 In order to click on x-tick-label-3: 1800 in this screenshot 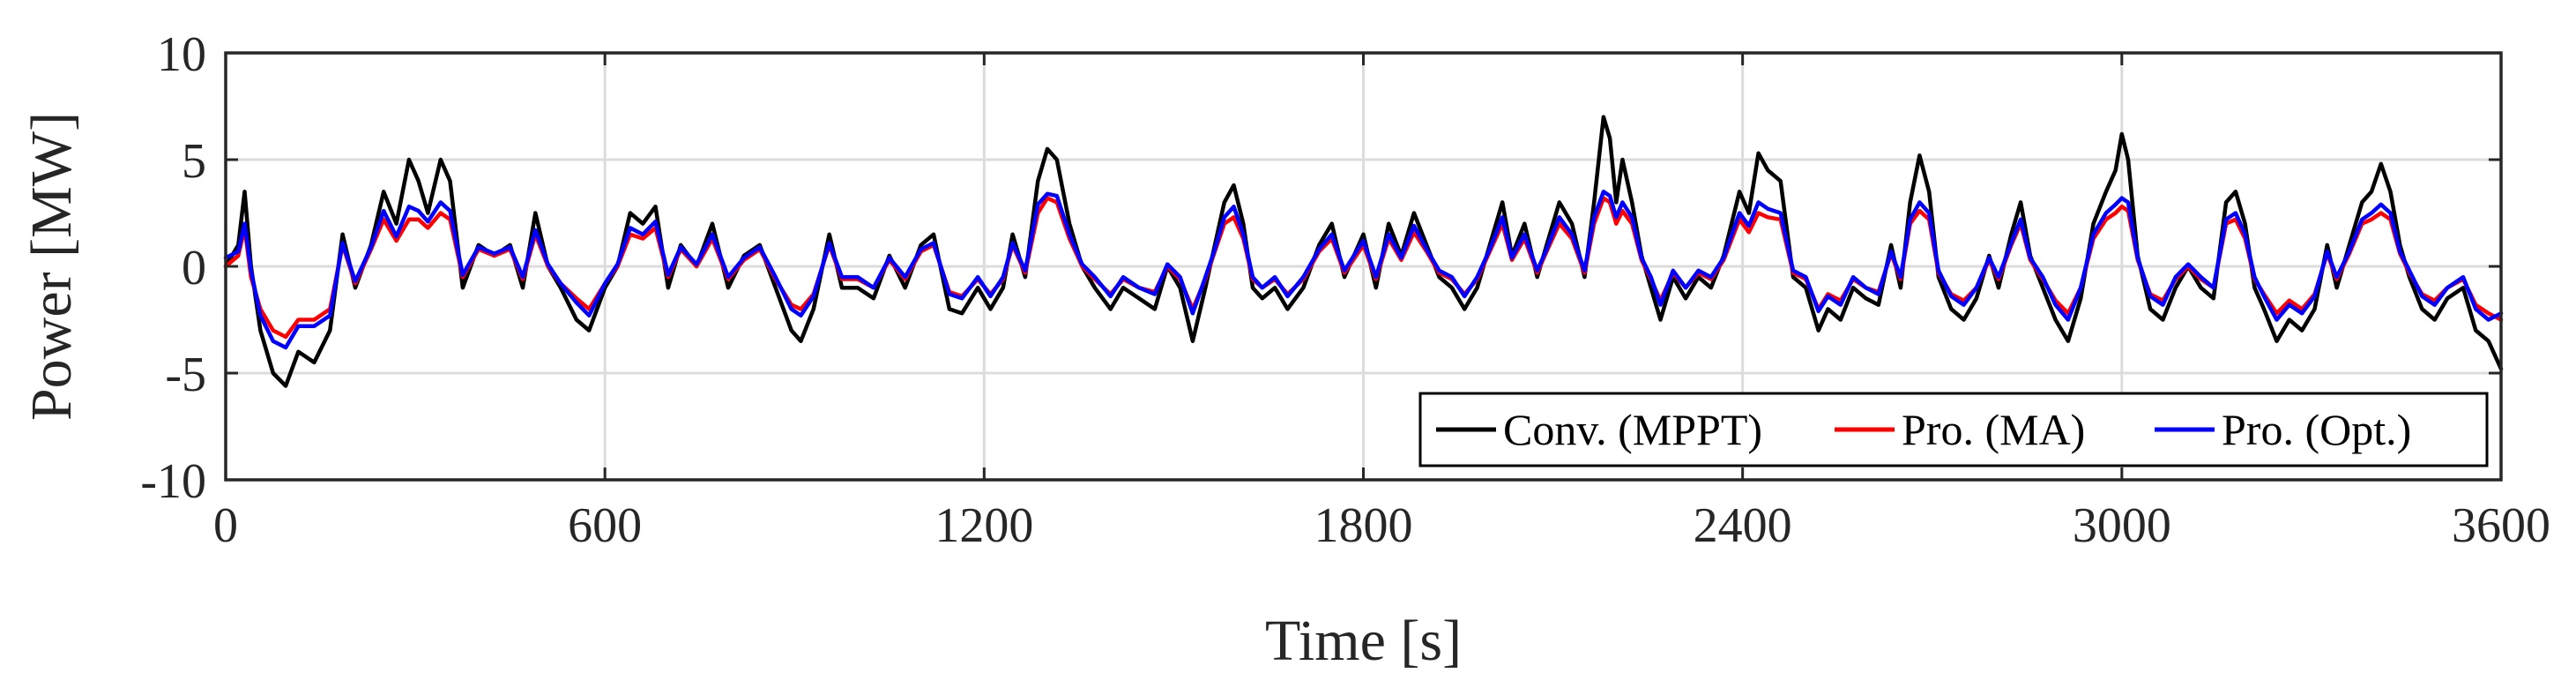, I will do `click(1364, 525)`.